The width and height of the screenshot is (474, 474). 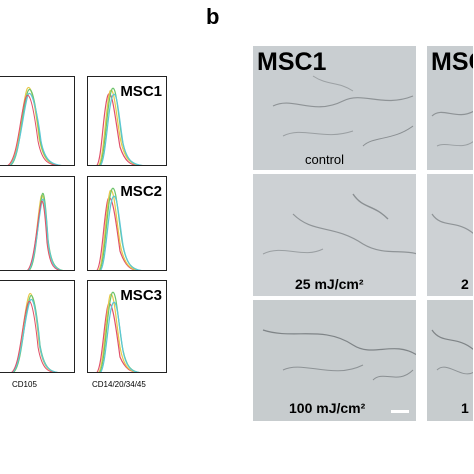 What do you see at coordinates (327, 408) in the screenshot?
I see `condition-label: 100 mJ/cm²` at bounding box center [327, 408].